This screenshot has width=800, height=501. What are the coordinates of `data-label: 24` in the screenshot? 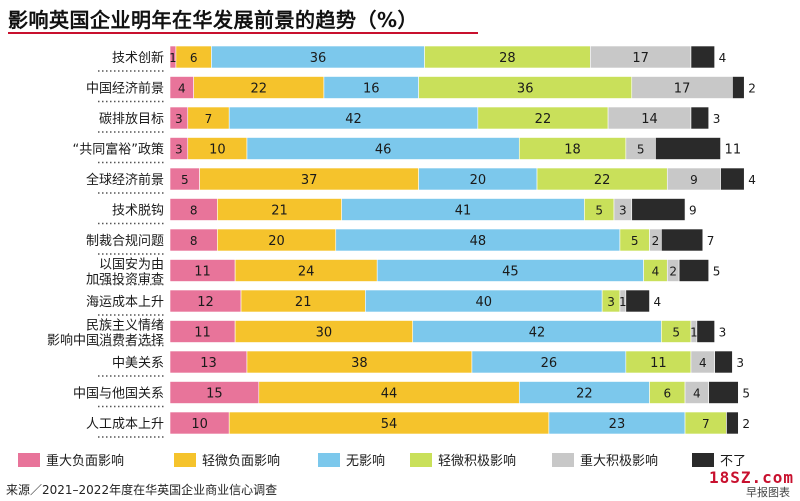 It's located at (306, 272).